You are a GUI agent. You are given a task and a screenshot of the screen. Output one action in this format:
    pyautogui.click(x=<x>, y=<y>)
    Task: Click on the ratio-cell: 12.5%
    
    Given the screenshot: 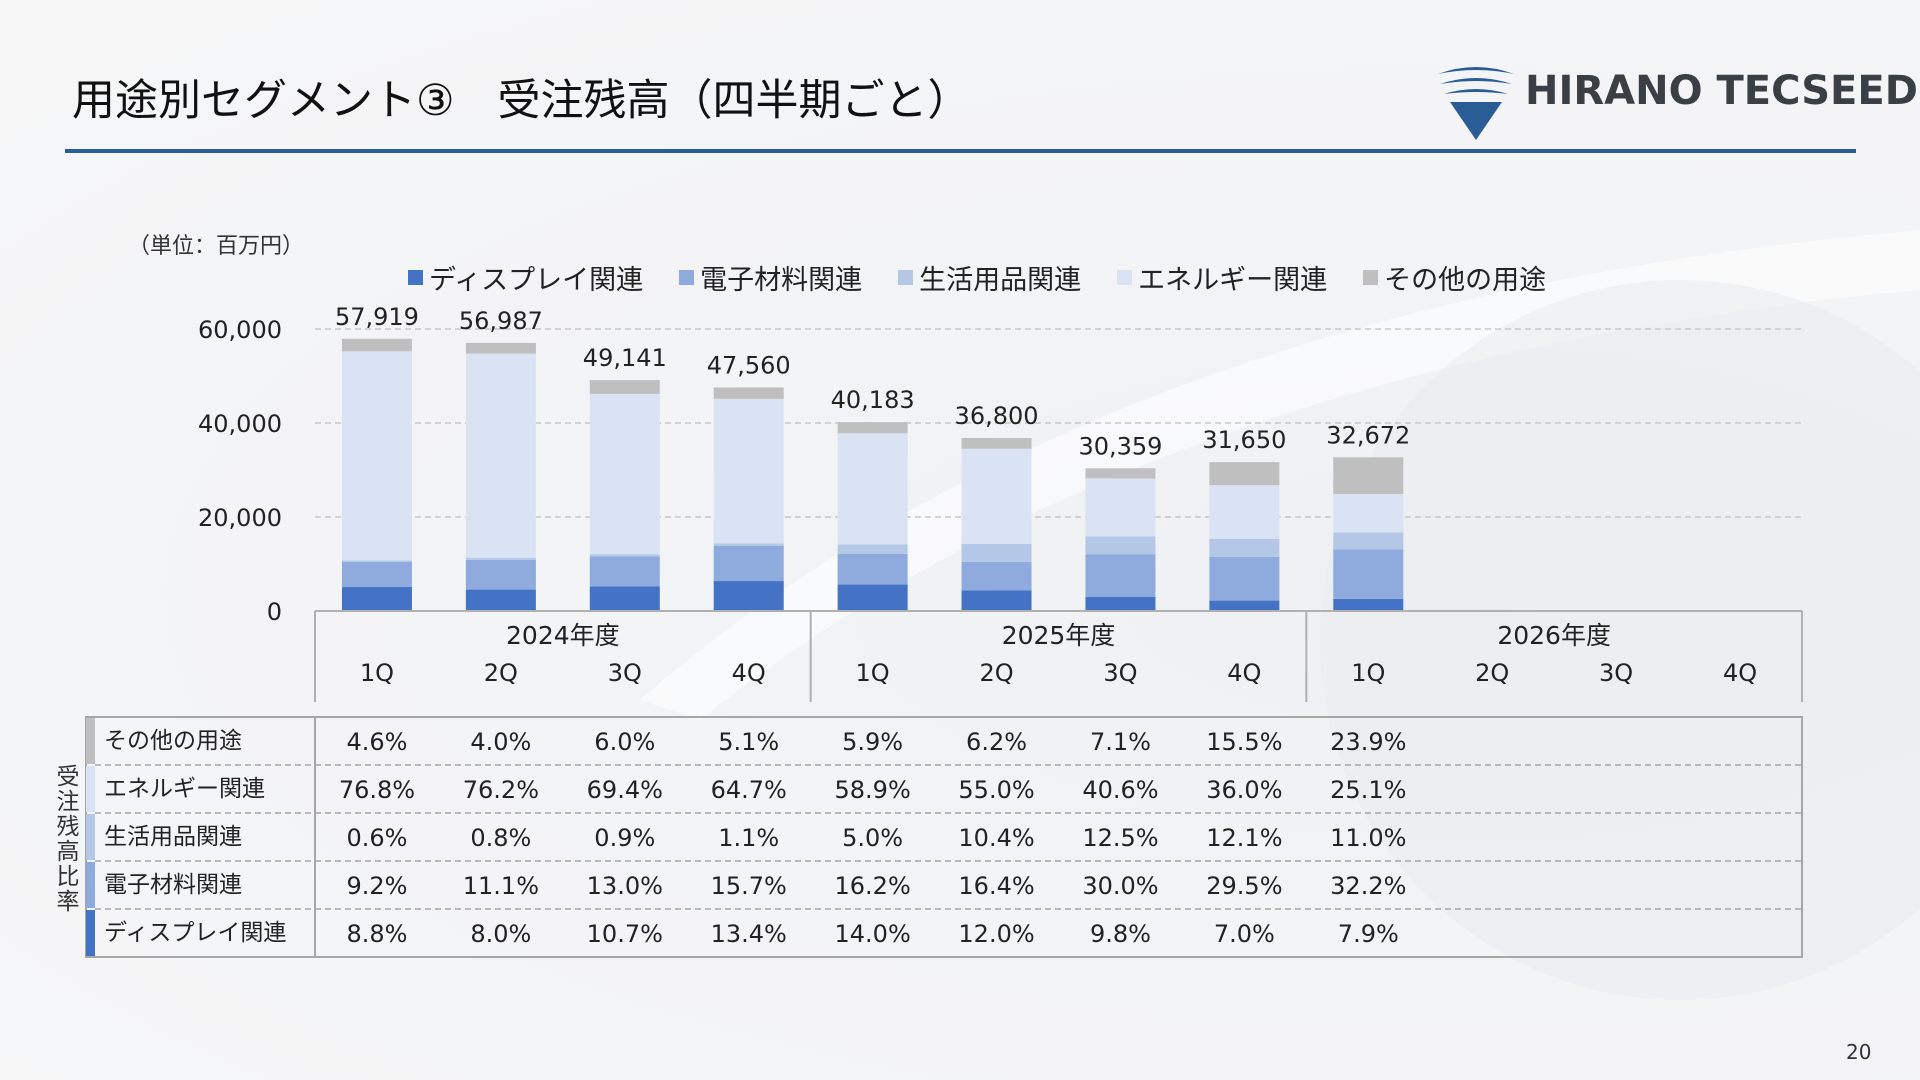 What is the action you would take?
    pyautogui.click(x=1120, y=838)
    